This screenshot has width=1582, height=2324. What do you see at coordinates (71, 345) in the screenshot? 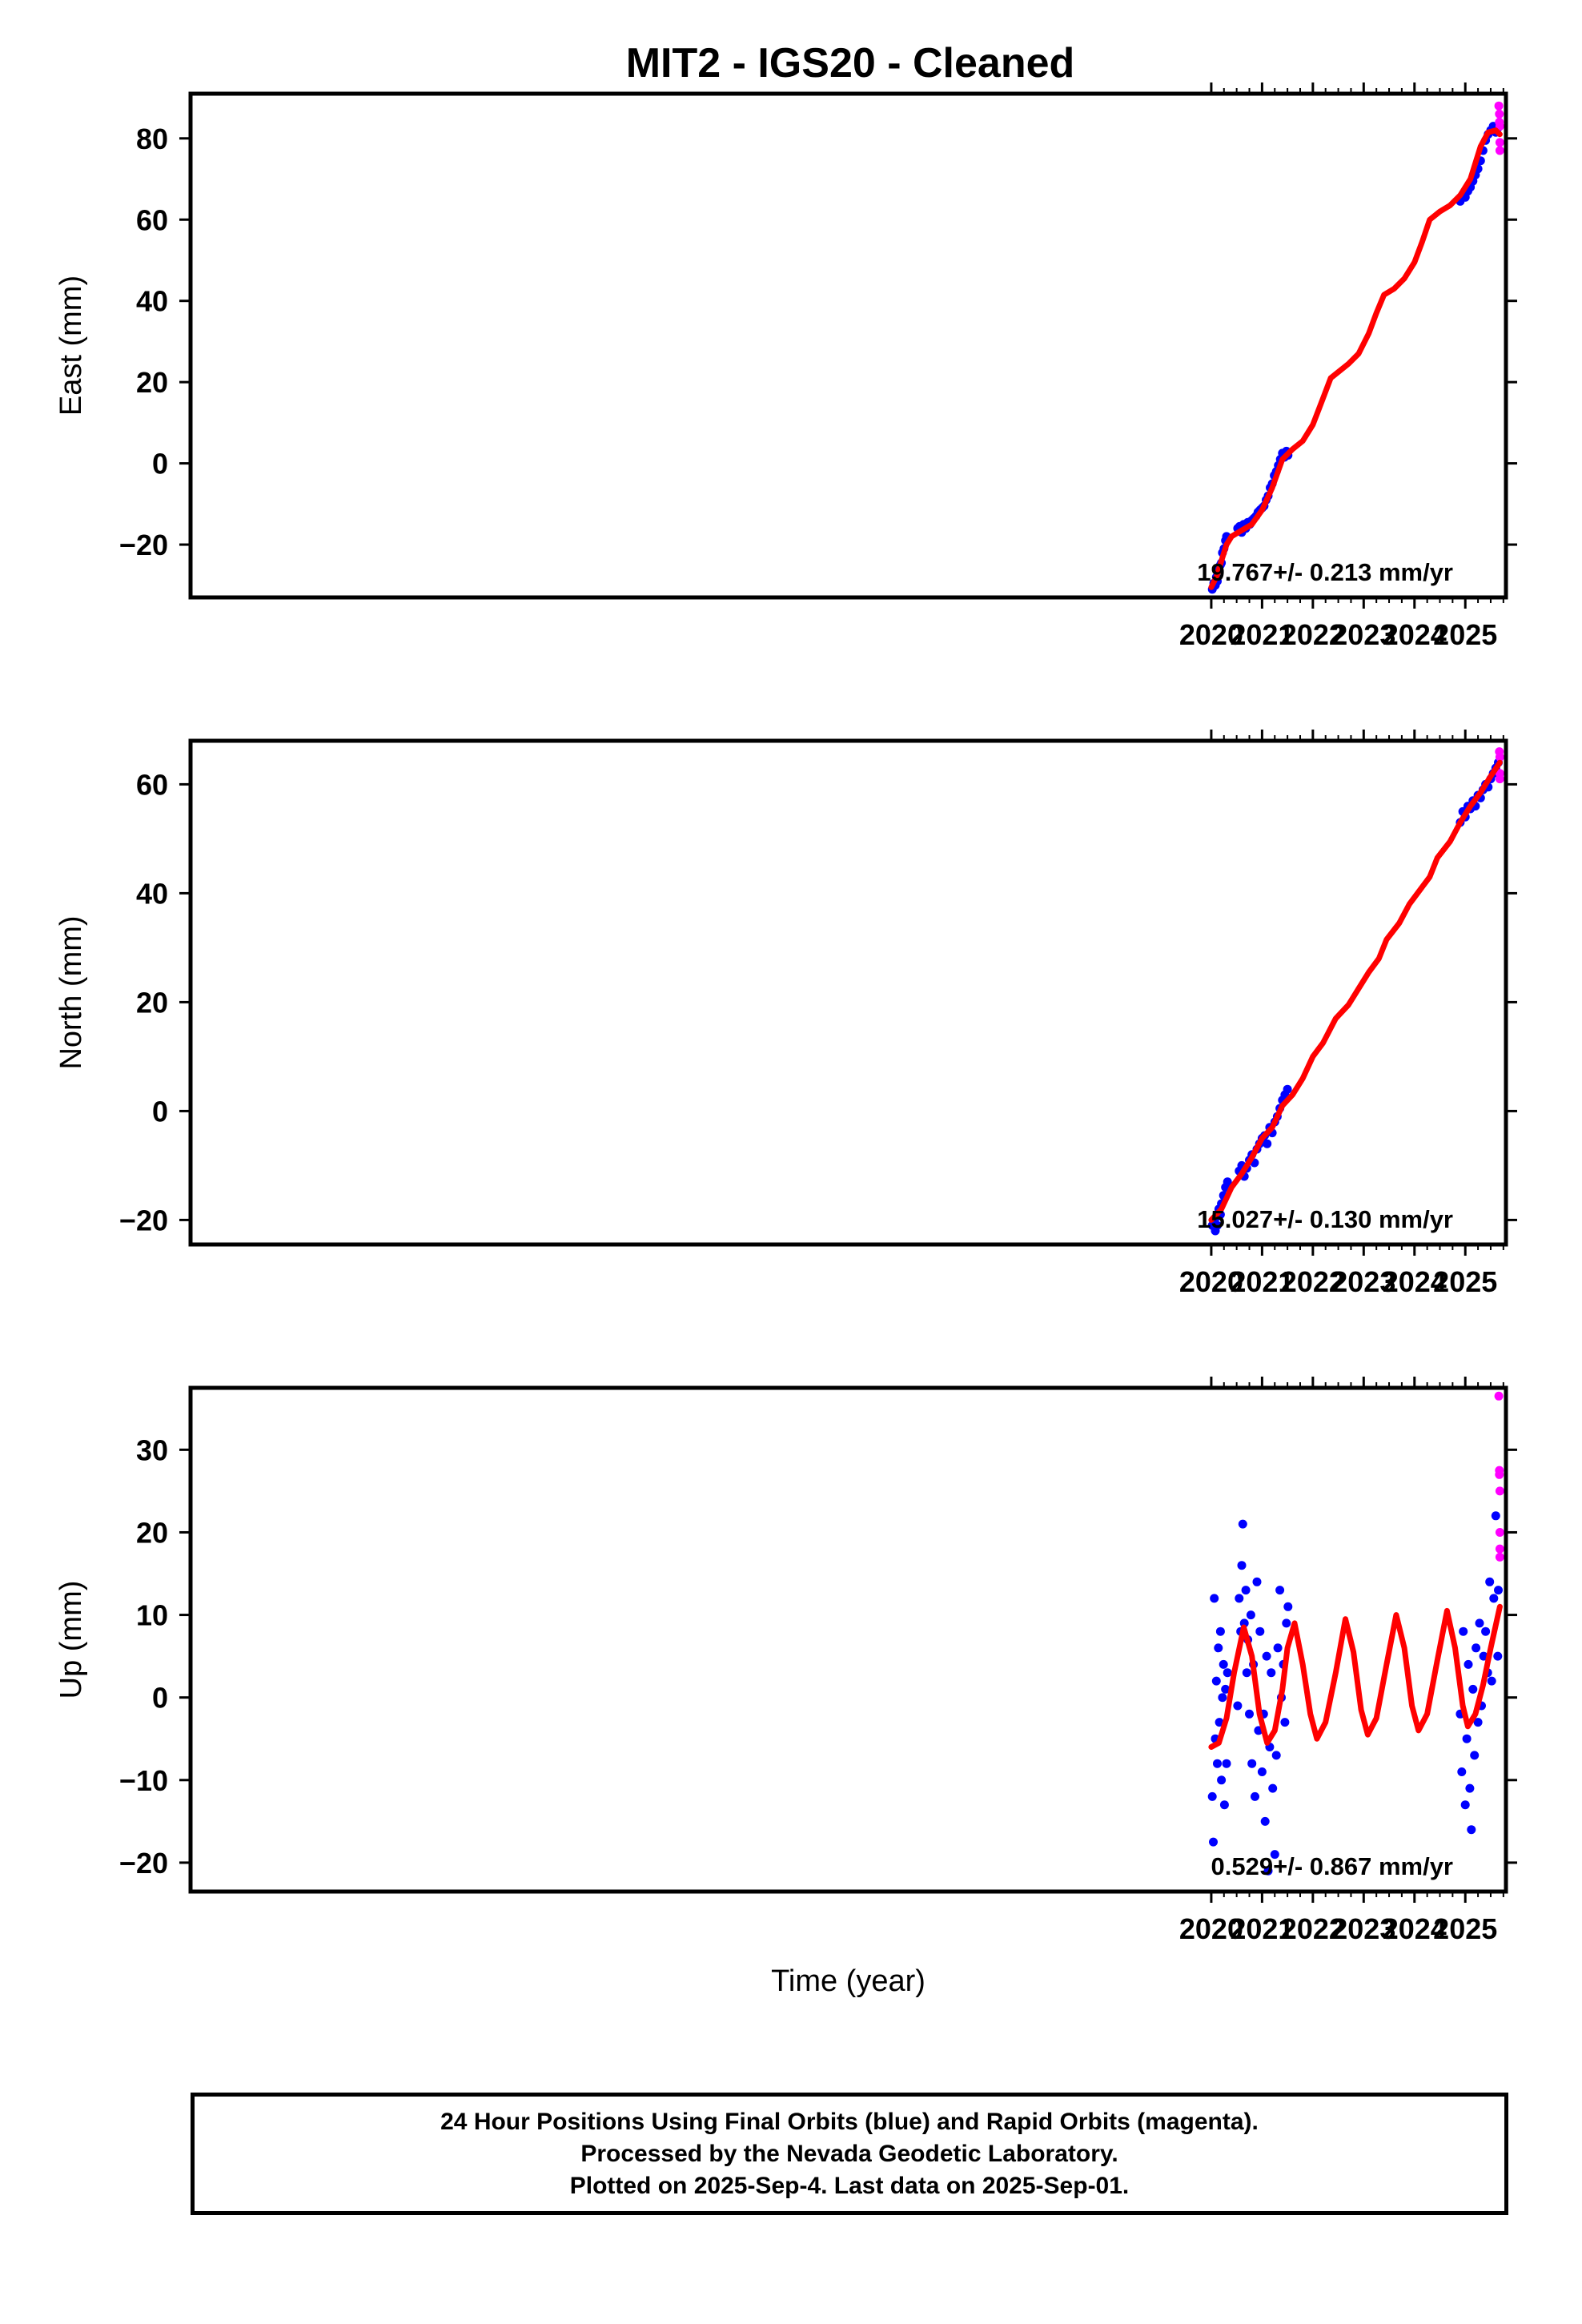
I see `y-axis-label: East (mm)` at bounding box center [71, 345].